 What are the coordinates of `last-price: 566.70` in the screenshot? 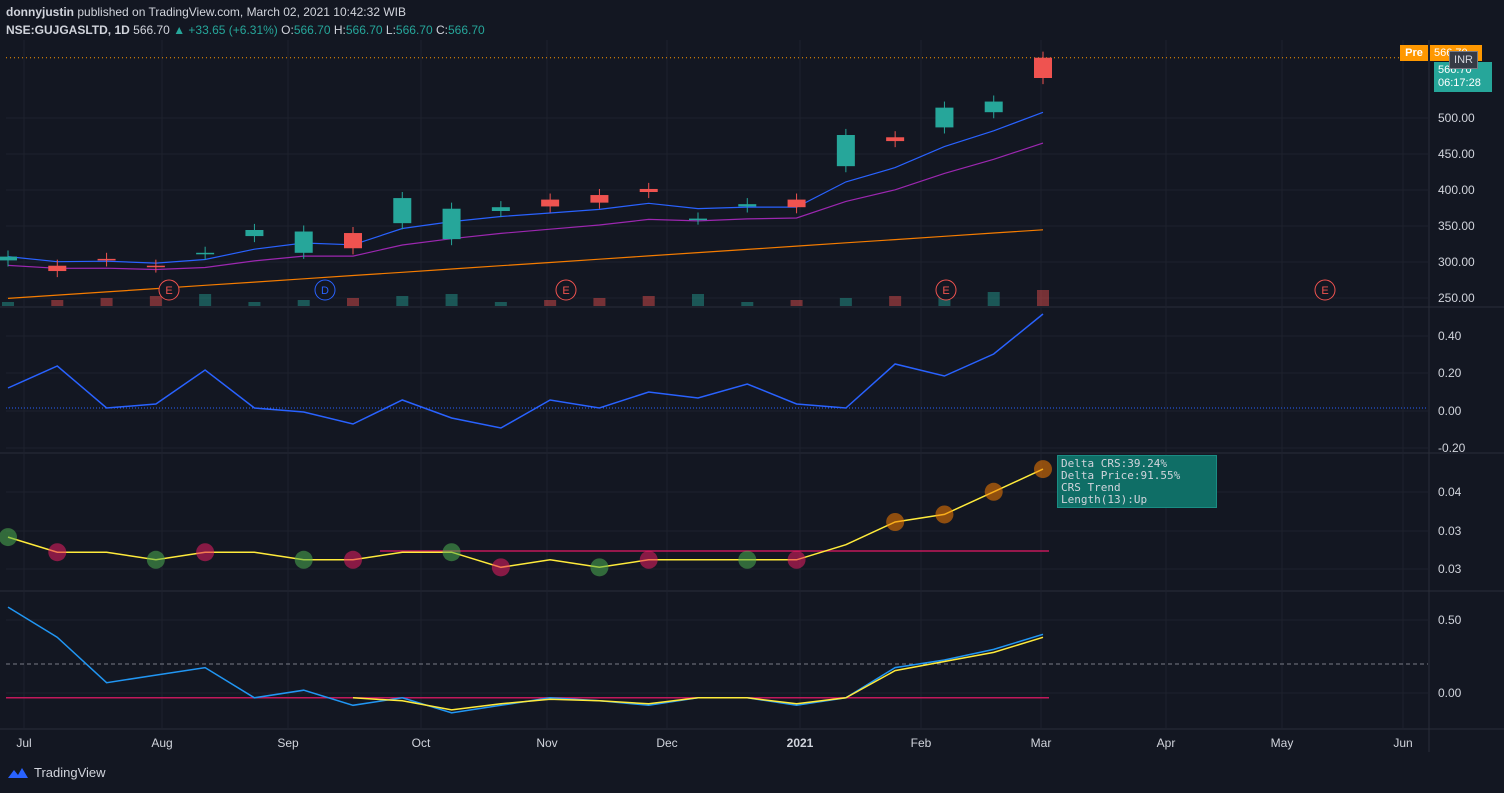 It's located at (151, 30).